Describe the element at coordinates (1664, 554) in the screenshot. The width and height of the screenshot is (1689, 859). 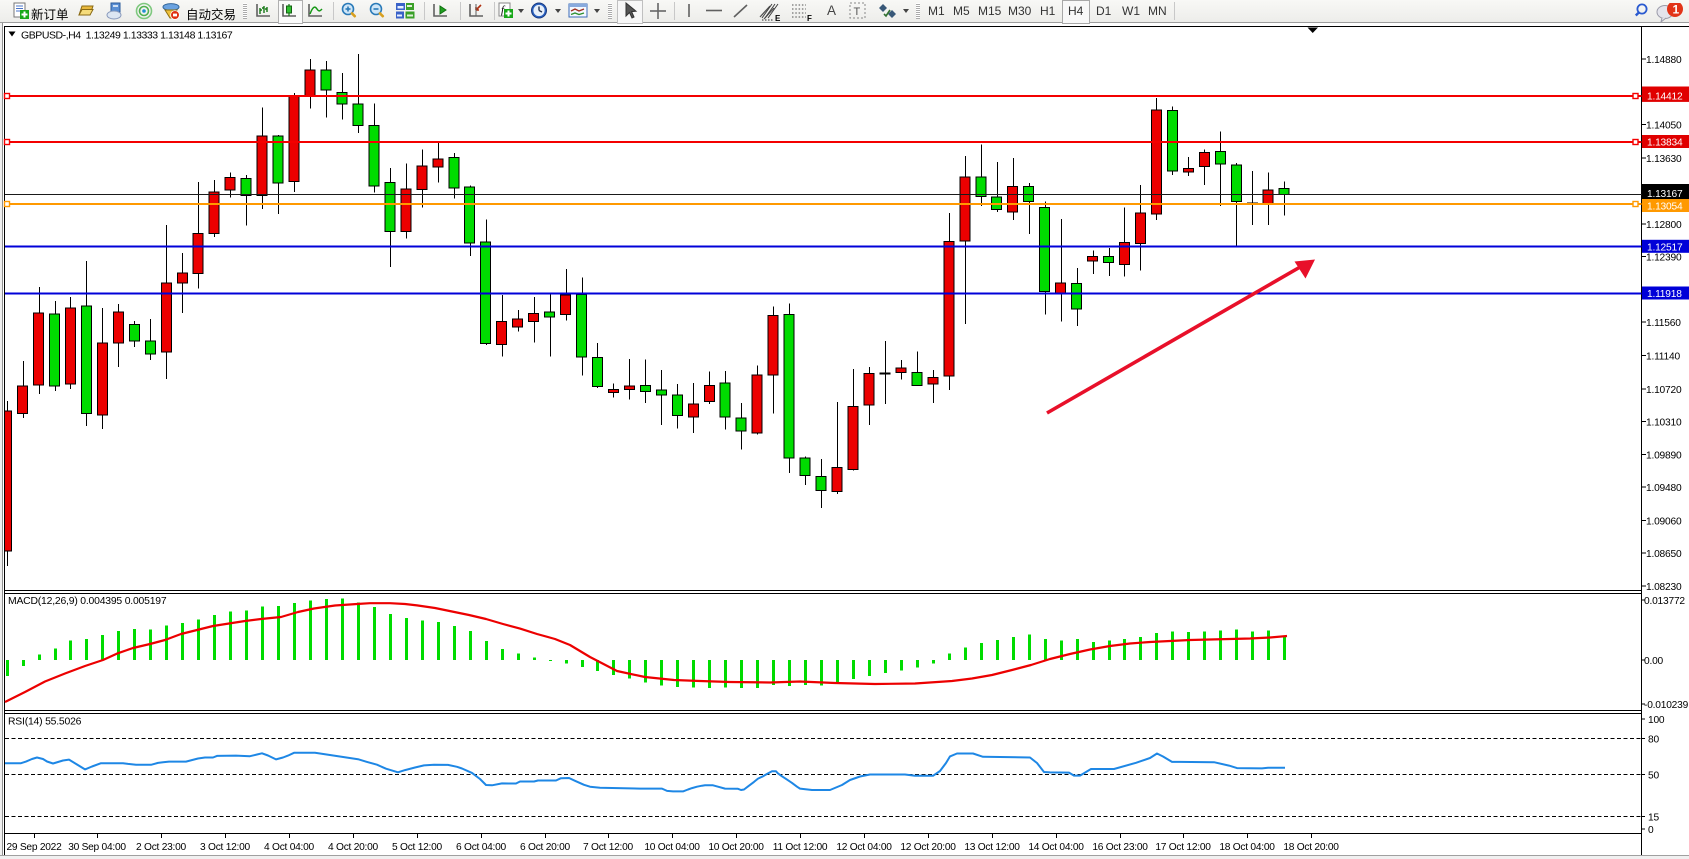
I see `svg-text: 1.08650` at that location.